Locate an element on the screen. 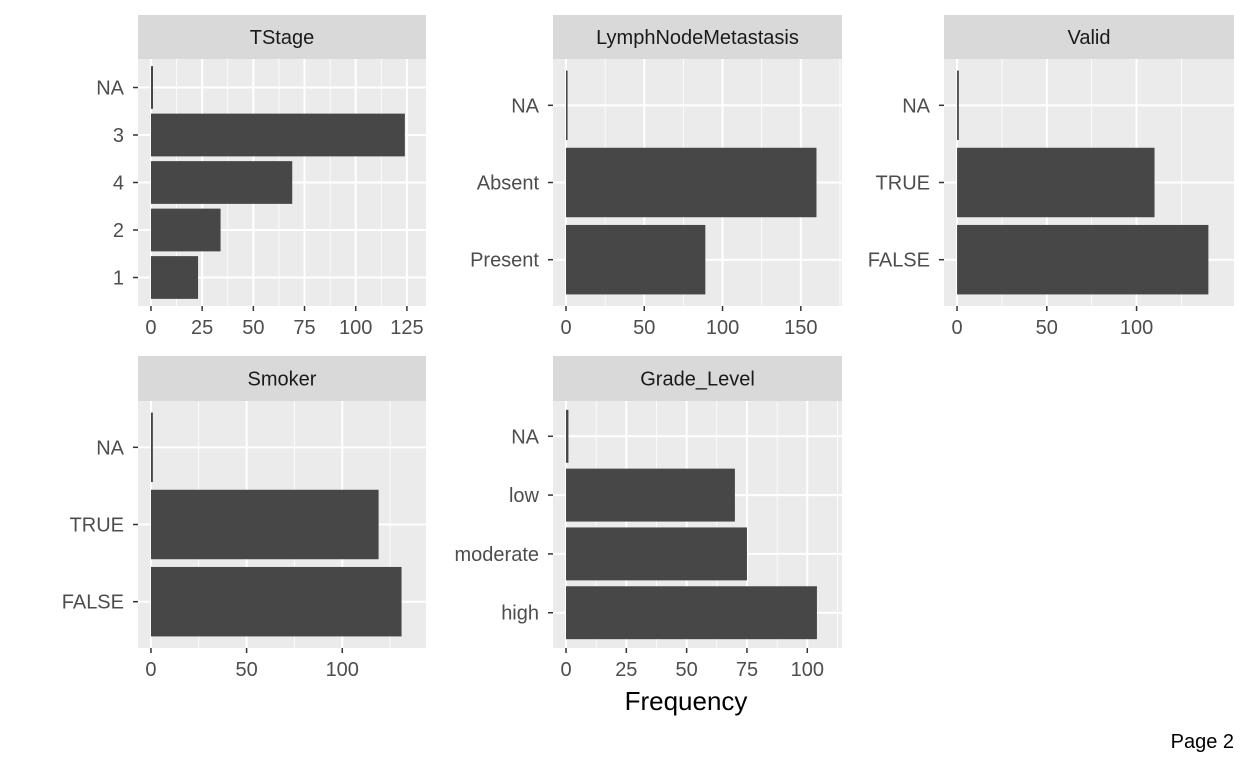  facet-title: TStage is located at coordinates (282, 38).